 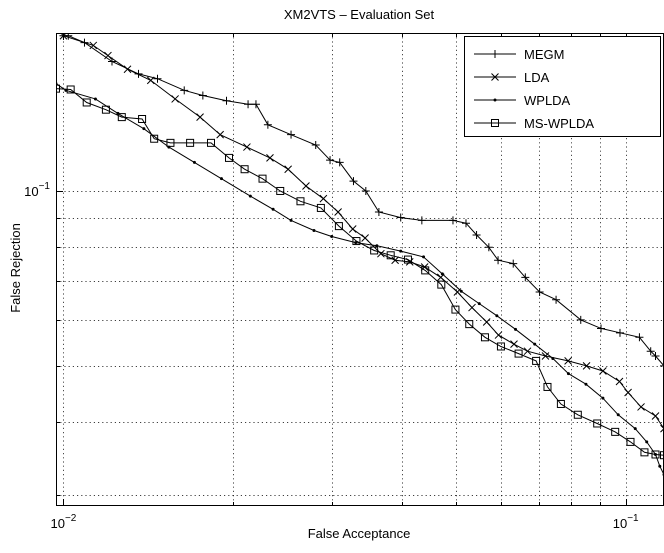 I want to click on chart-title: XM2VTS – Evaluation Set, so click(x=359, y=14).